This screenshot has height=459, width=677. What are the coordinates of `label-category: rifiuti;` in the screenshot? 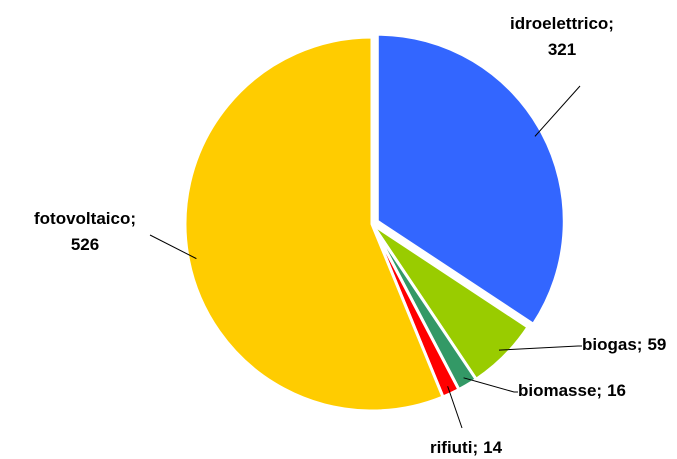 It's located at (454, 447).